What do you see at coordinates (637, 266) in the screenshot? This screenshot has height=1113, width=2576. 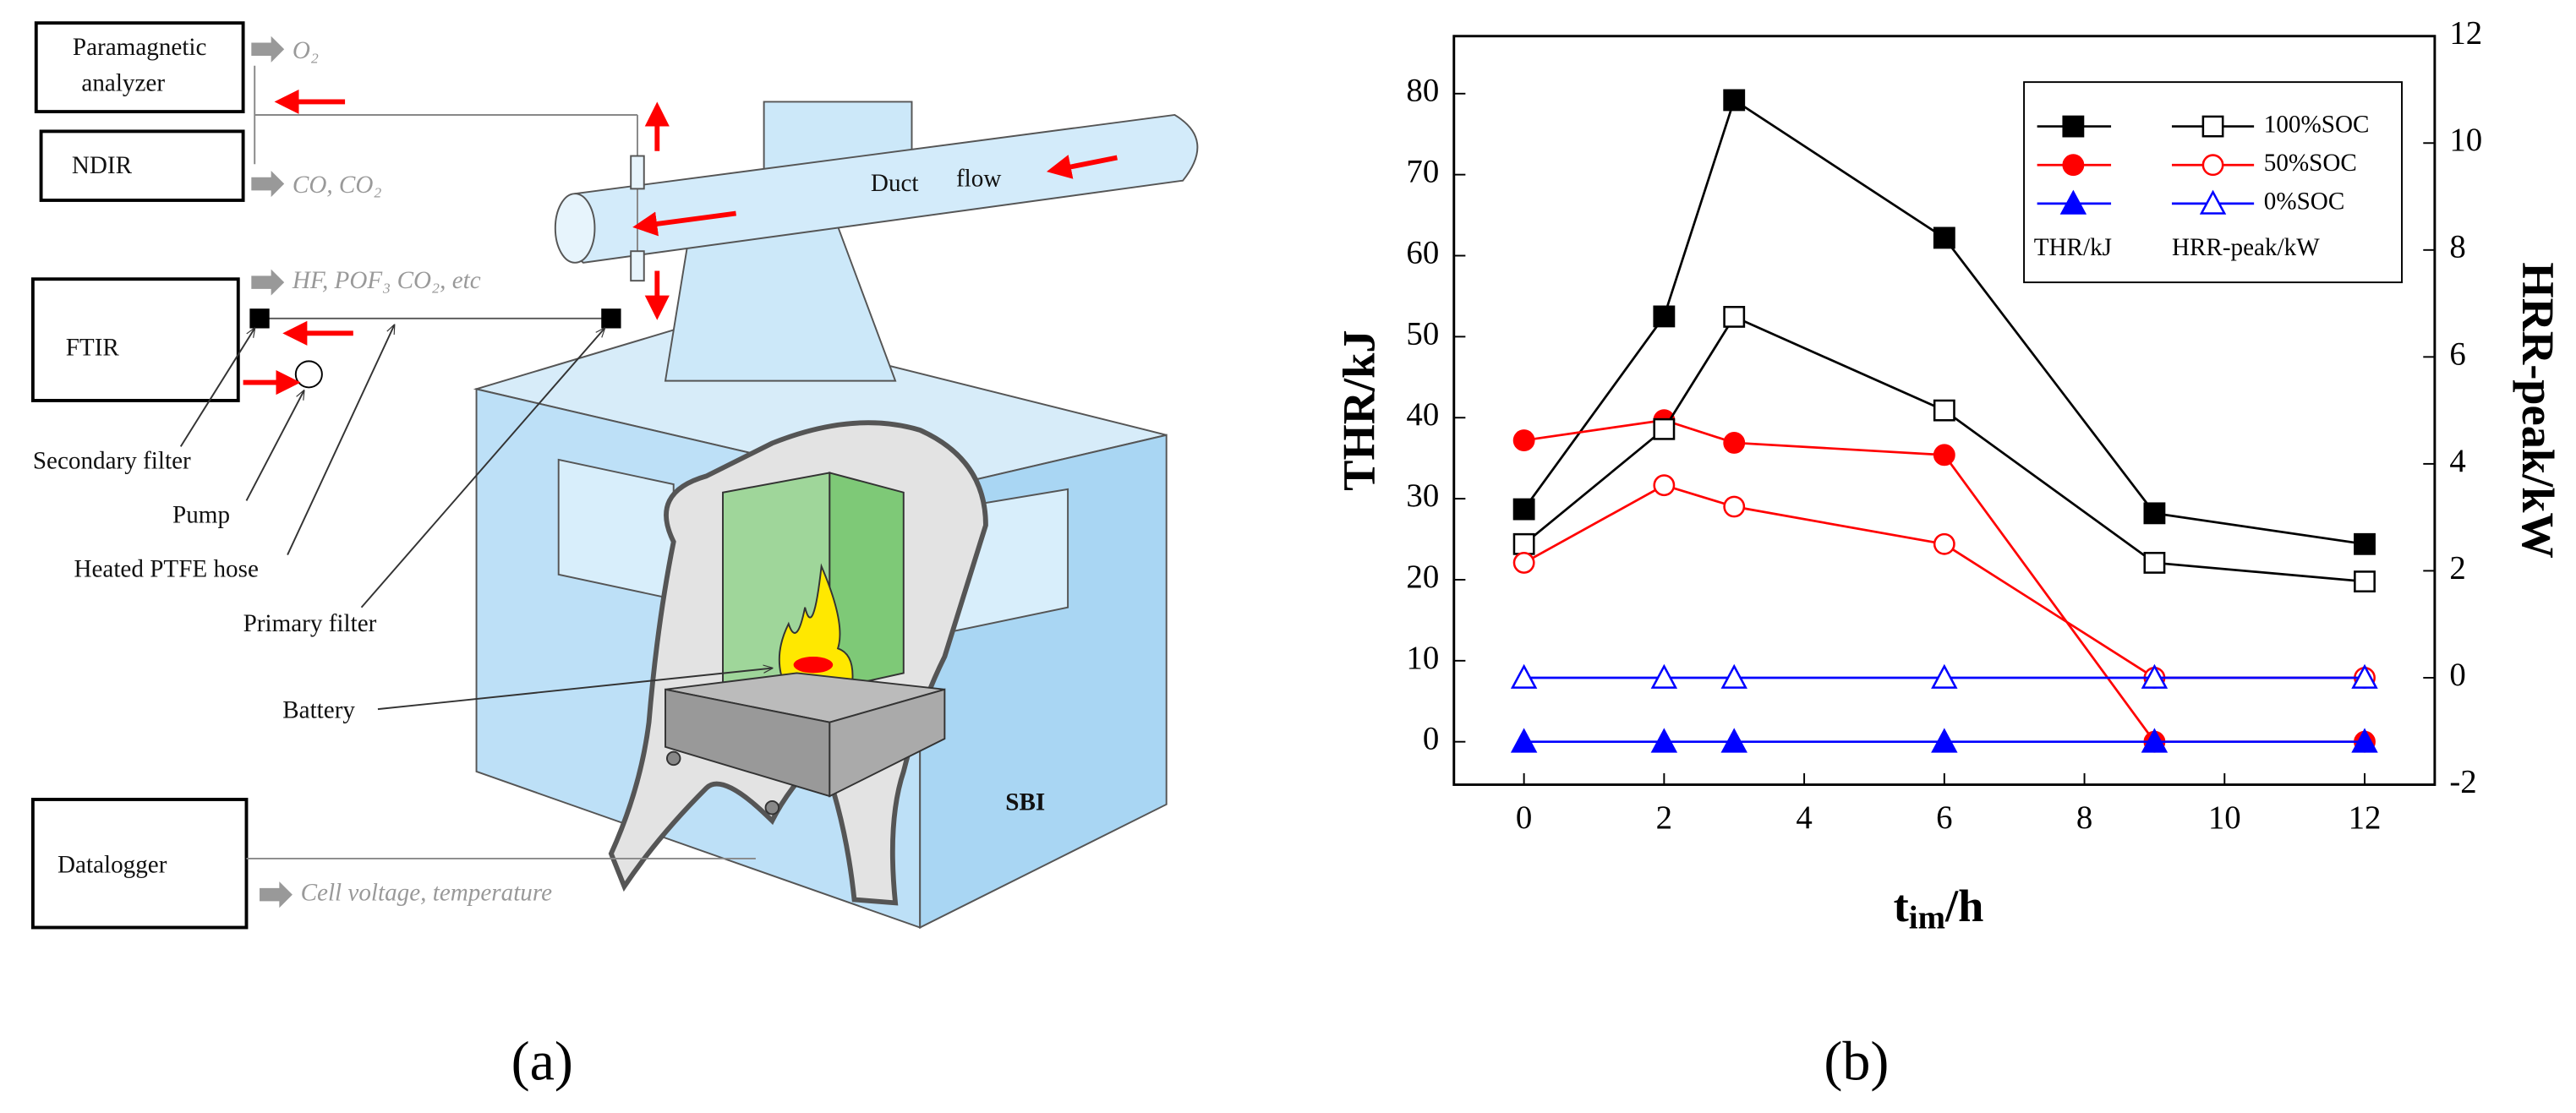 I see `probe` at bounding box center [637, 266].